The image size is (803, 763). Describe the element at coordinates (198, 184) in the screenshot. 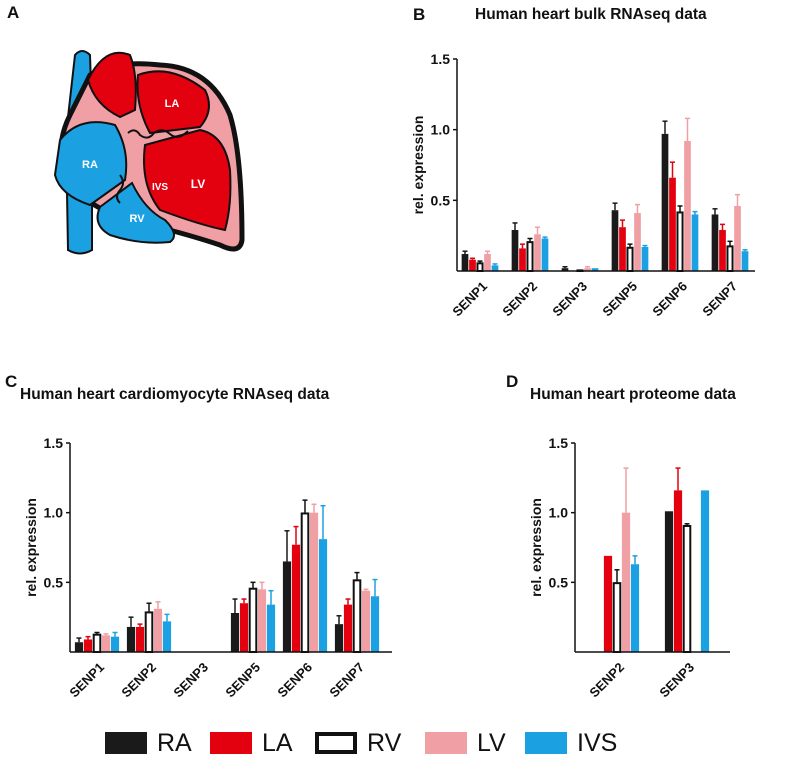

I see `label-lv: LV` at that location.